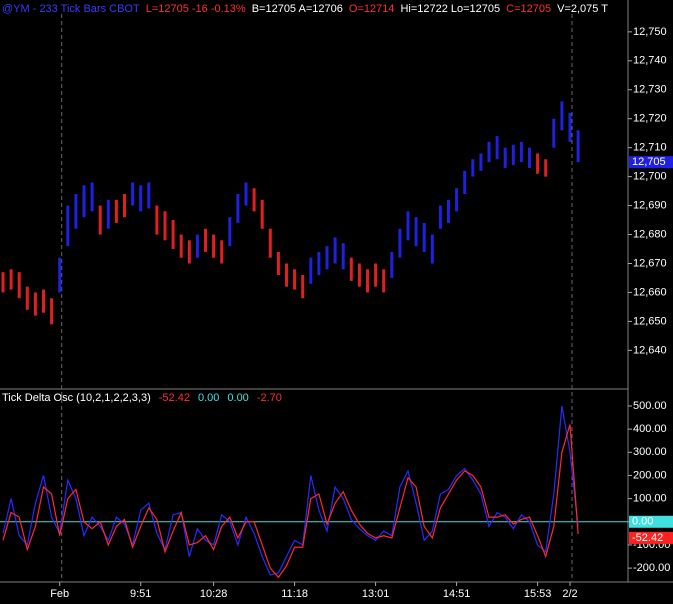 The height and width of the screenshot is (604, 673). Describe the element at coordinates (457, 594) in the screenshot. I see `x-tick-label: 14:51` at that location.